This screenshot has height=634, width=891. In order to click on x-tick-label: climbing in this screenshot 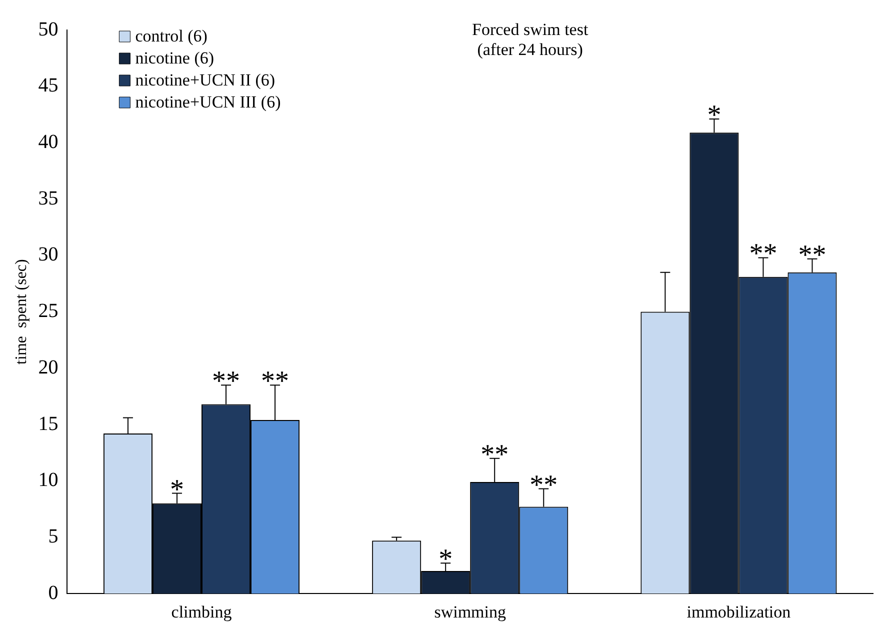, I will do `click(201, 612)`.